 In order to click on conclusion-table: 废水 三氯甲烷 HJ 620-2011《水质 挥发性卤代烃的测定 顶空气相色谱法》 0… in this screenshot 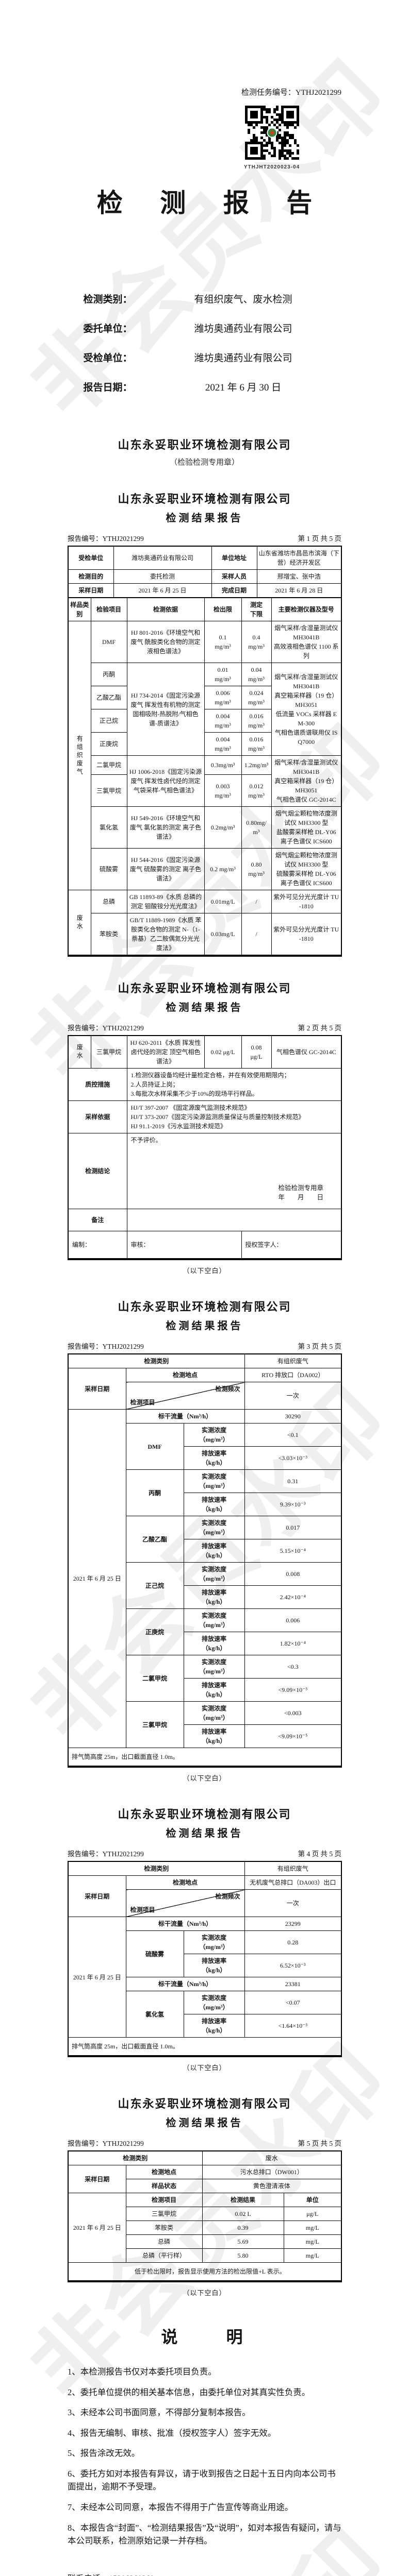, I will do `click(205, 1147)`.